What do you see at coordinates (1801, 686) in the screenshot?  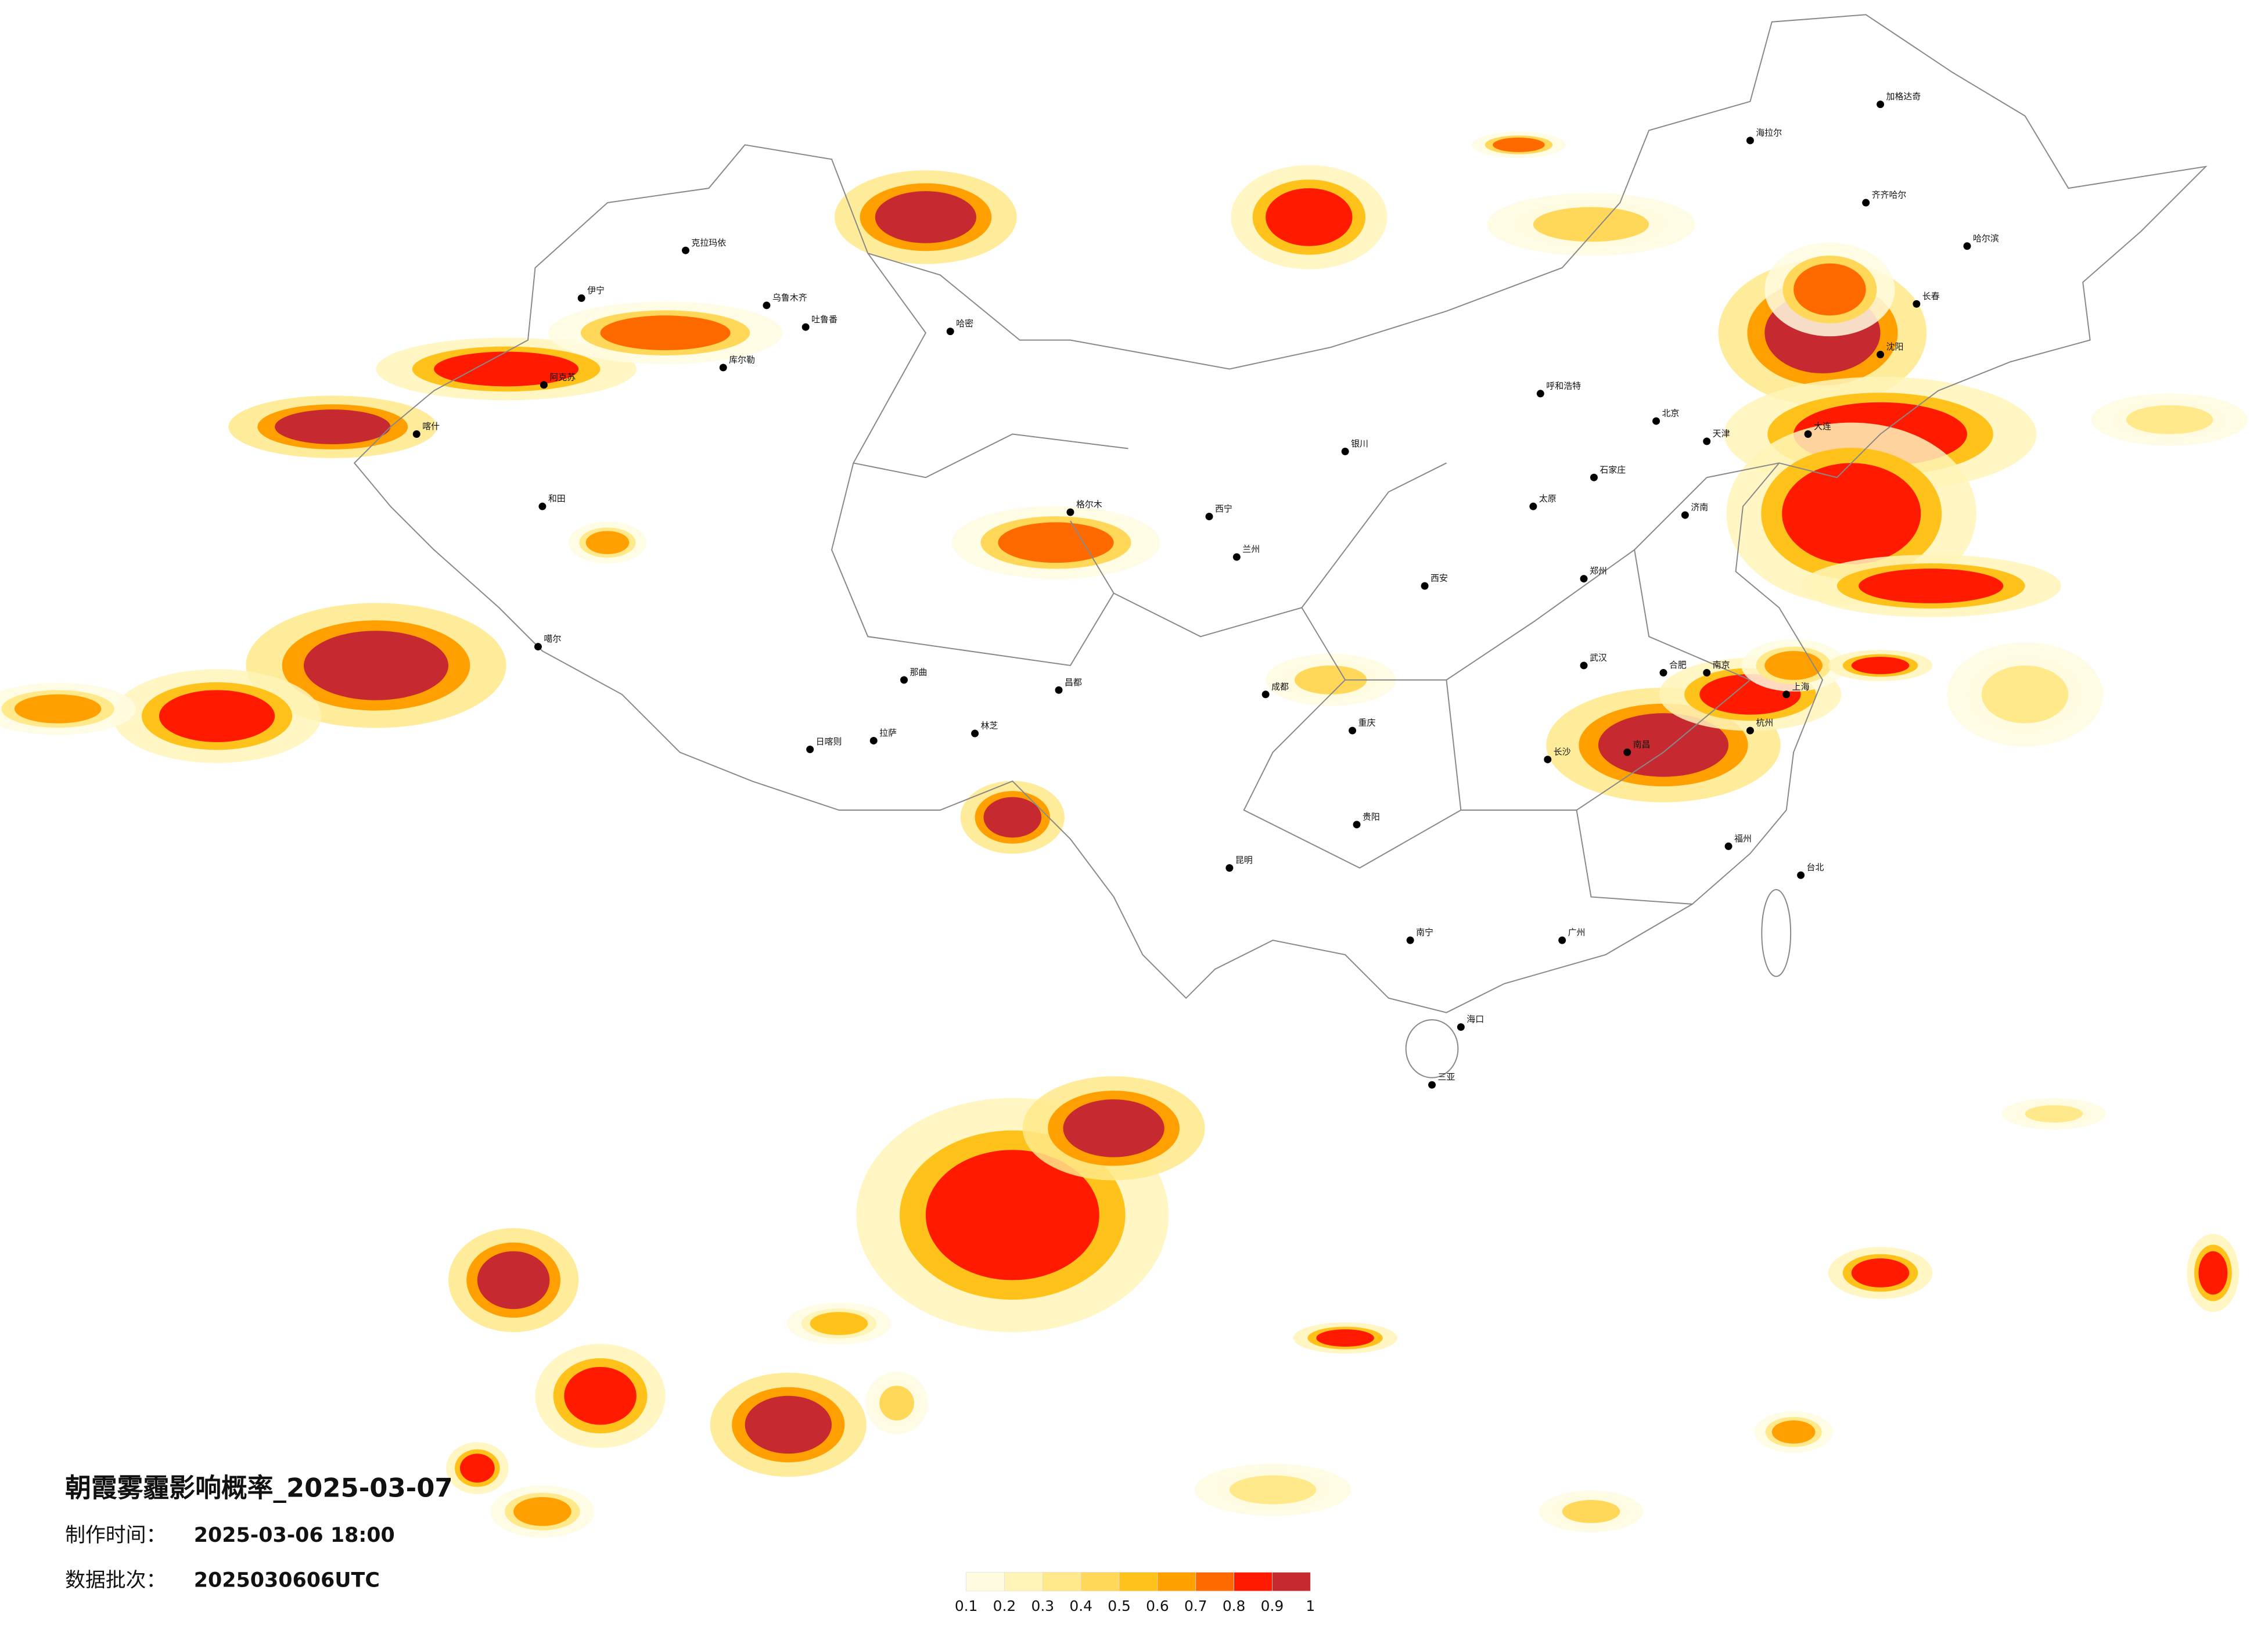 I see `city-label: 上海` at bounding box center [1801, 686].